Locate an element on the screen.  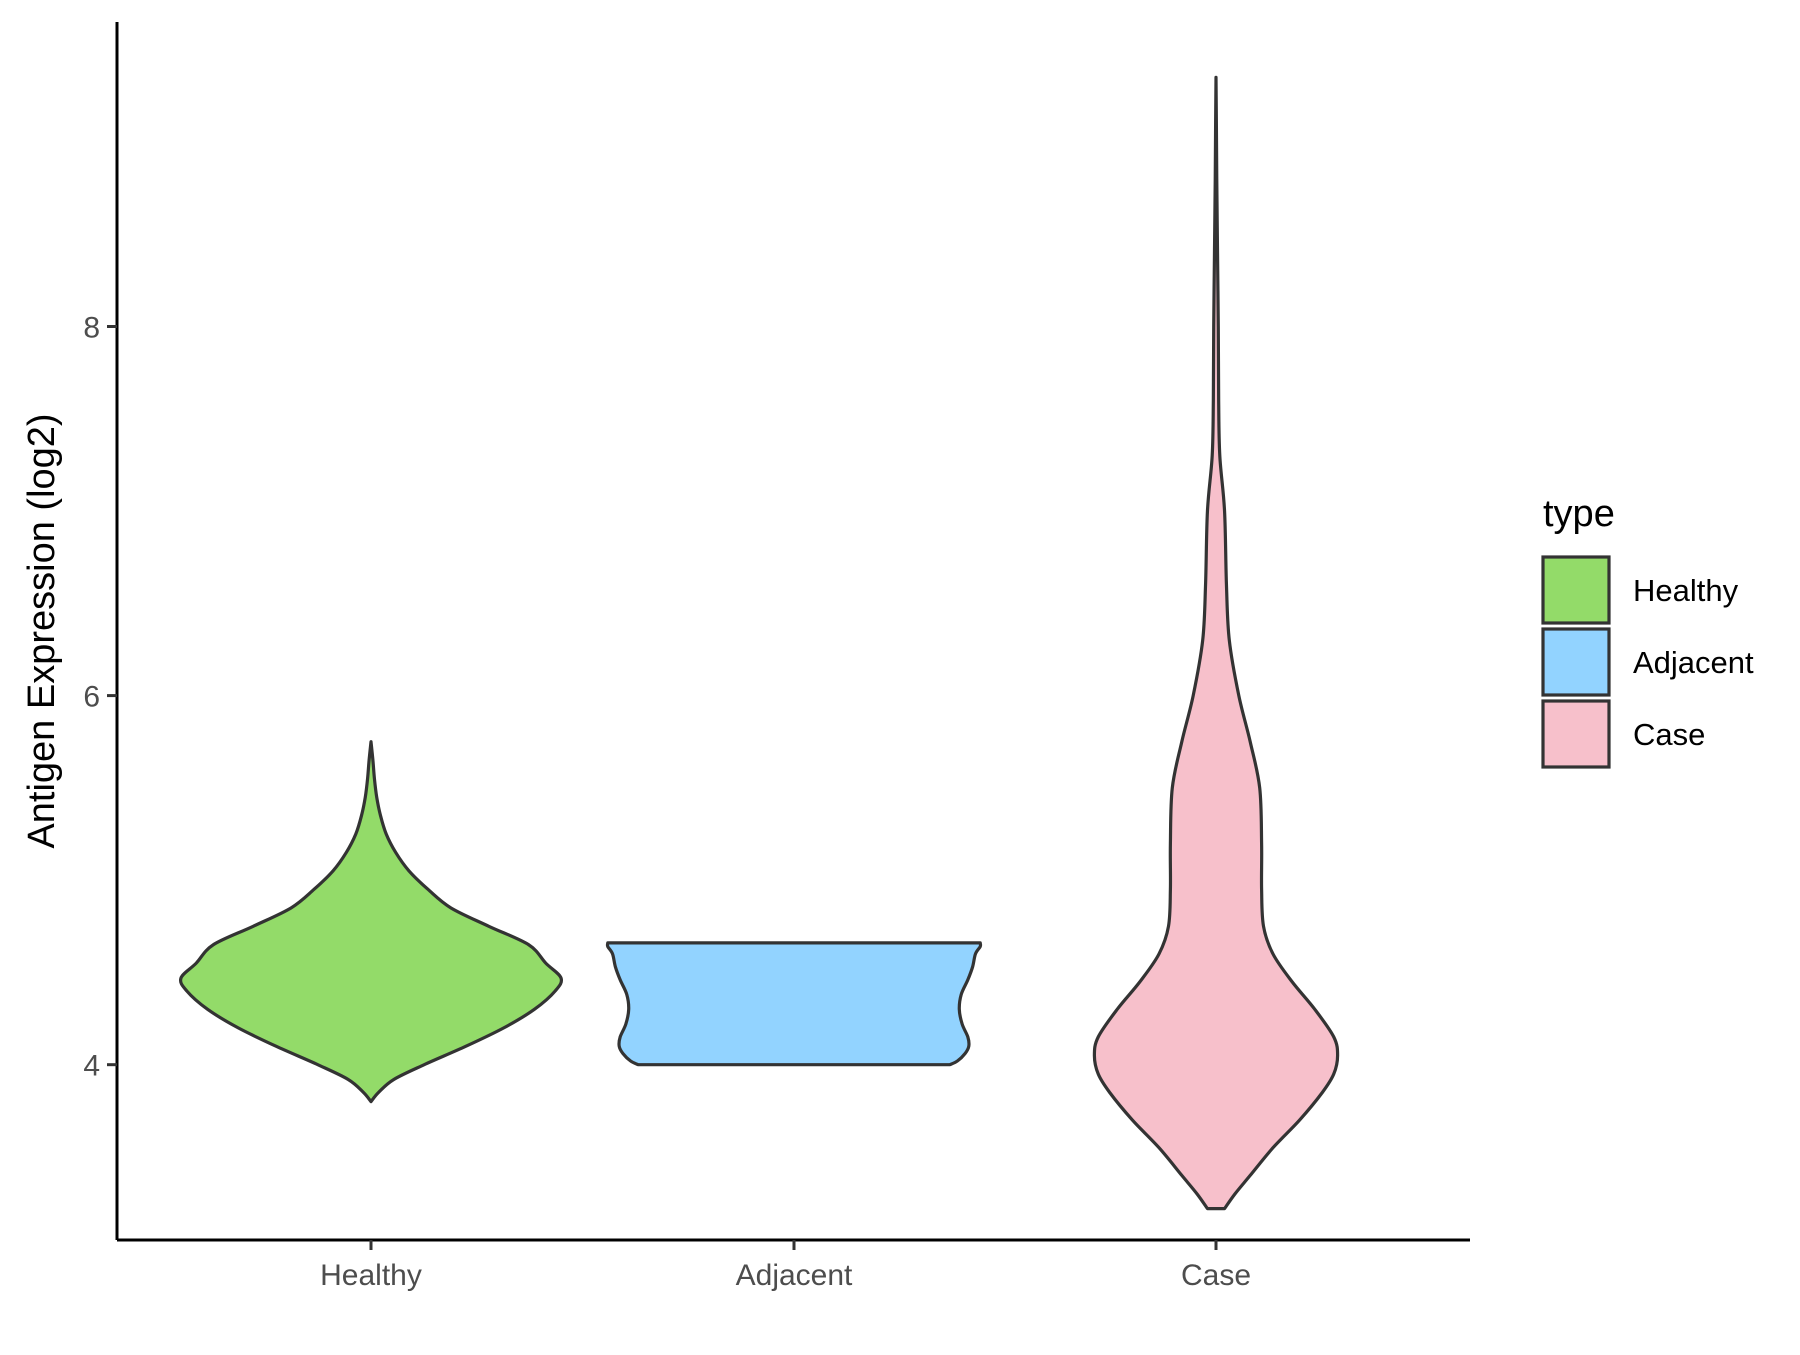
y-ticks: 4 6 8 is located at coordinates (100, 697).